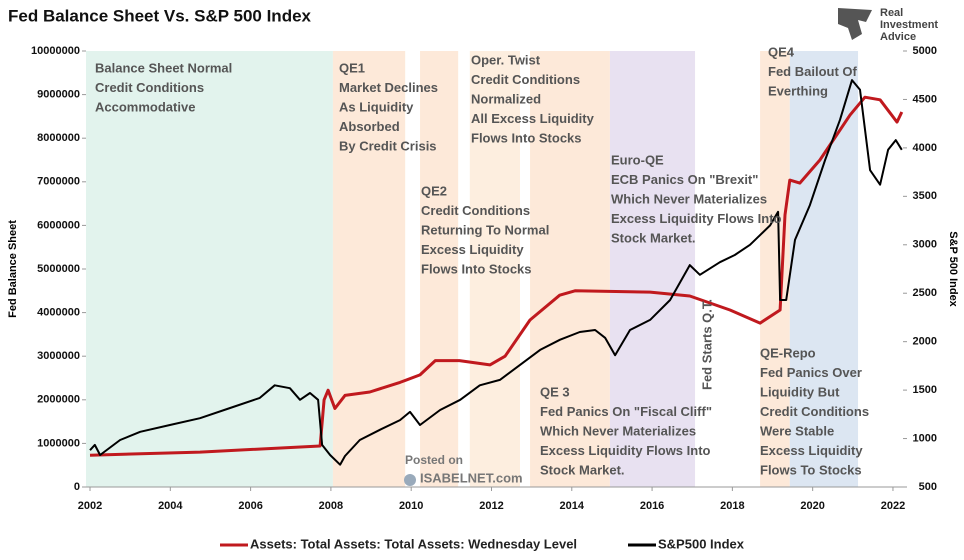 Image resolution: width=964 pixels, height=560 pixels. I want to click on y2-tick-label: 1000, so click(925, 438).